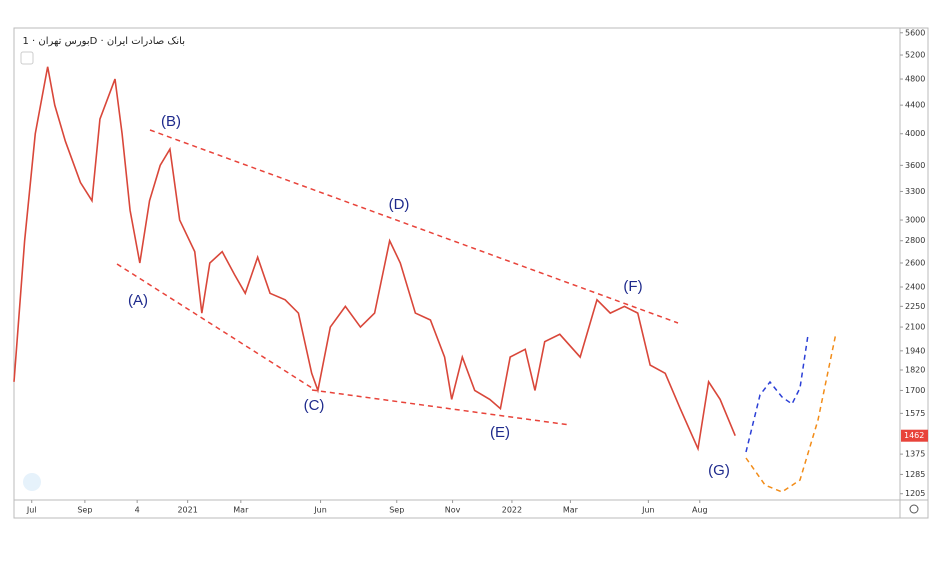  What do you see at coordinates (915, 350) in the screenshot?
I see `y-tick-label: 1940` at bounding box center [915, 350].